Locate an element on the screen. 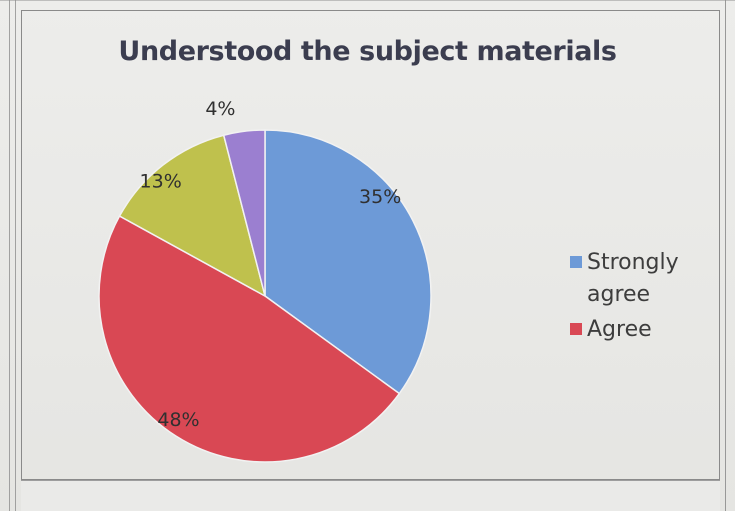  legend-swatch-strongly-agree is located at coordinates (576, 262).